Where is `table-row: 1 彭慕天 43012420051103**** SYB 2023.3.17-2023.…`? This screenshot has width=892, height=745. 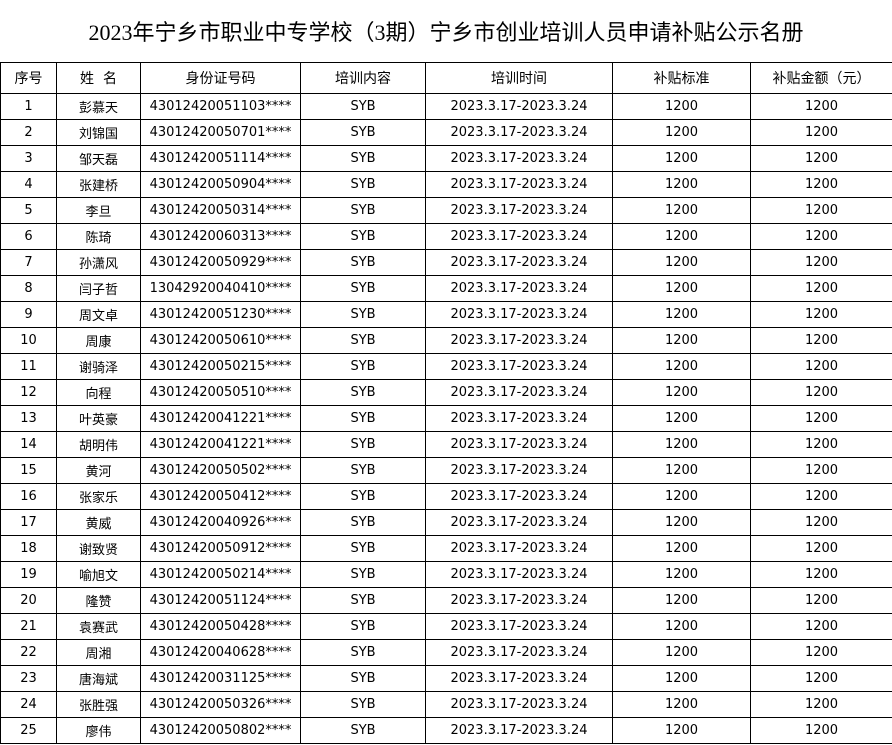 table-row: 1 彭慕天 43012420051103**** SYB 2023.3.17-2023.… is located at coordinates (446, 106).